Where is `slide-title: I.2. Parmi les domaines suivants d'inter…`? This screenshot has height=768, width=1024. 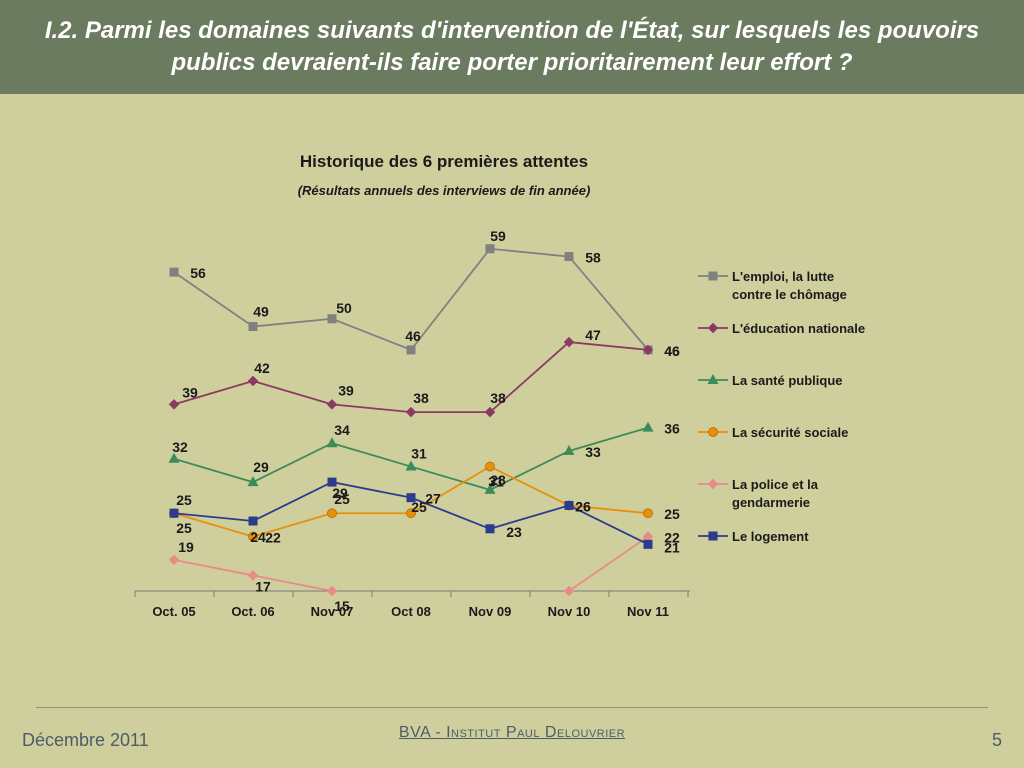 slide-title: I.2. Parmi les domaines suivants d'inter… is located at coordinates (512, 46).